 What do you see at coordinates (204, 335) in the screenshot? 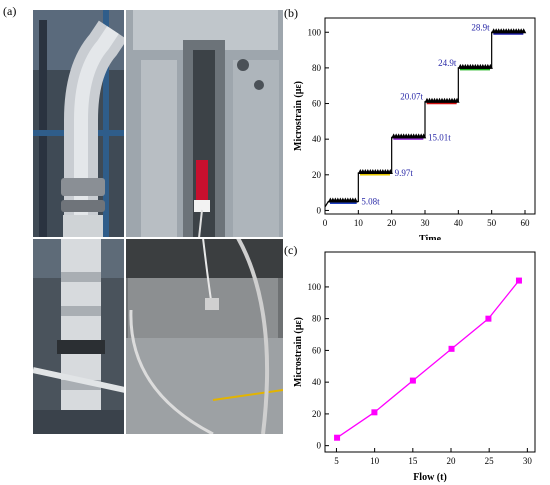
I see `photo-tank-bottom-right` at bounding box center [204, 335].